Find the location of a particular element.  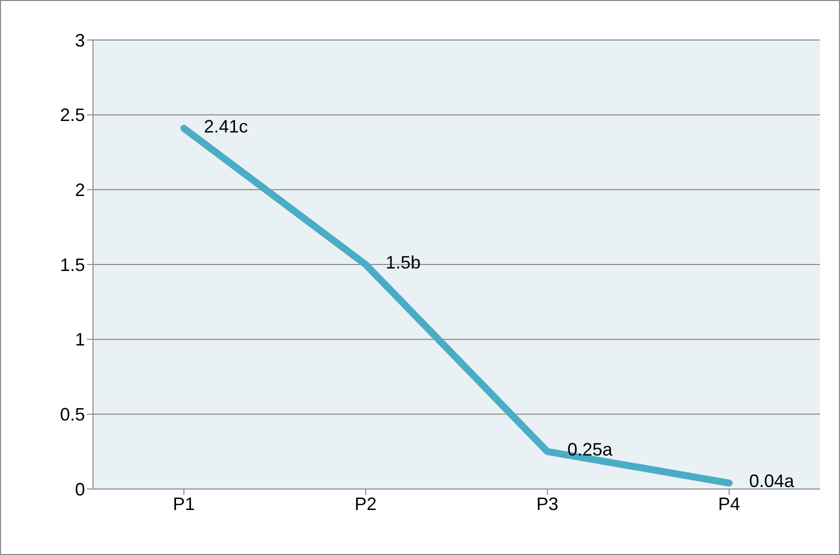

x-tick-label: P3 is located at coordinates (547, 504).